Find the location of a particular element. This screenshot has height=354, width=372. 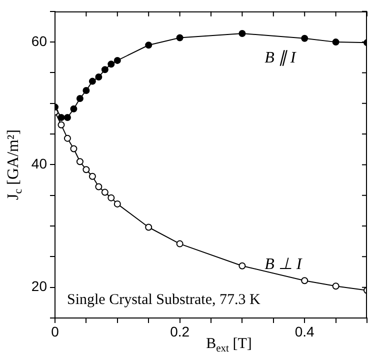

y-tick-label: 20 is located at coordinates (39, 286).